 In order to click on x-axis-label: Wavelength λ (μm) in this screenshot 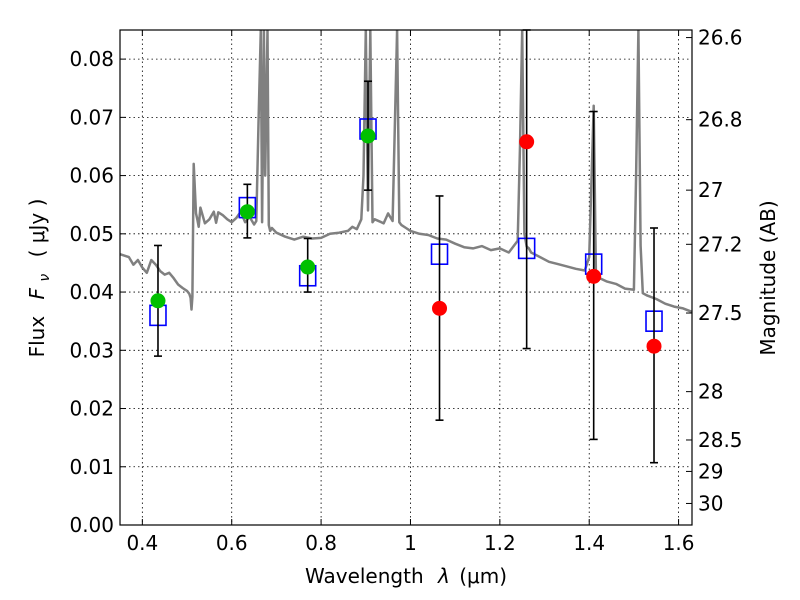, I will do `click(406, 576)`.